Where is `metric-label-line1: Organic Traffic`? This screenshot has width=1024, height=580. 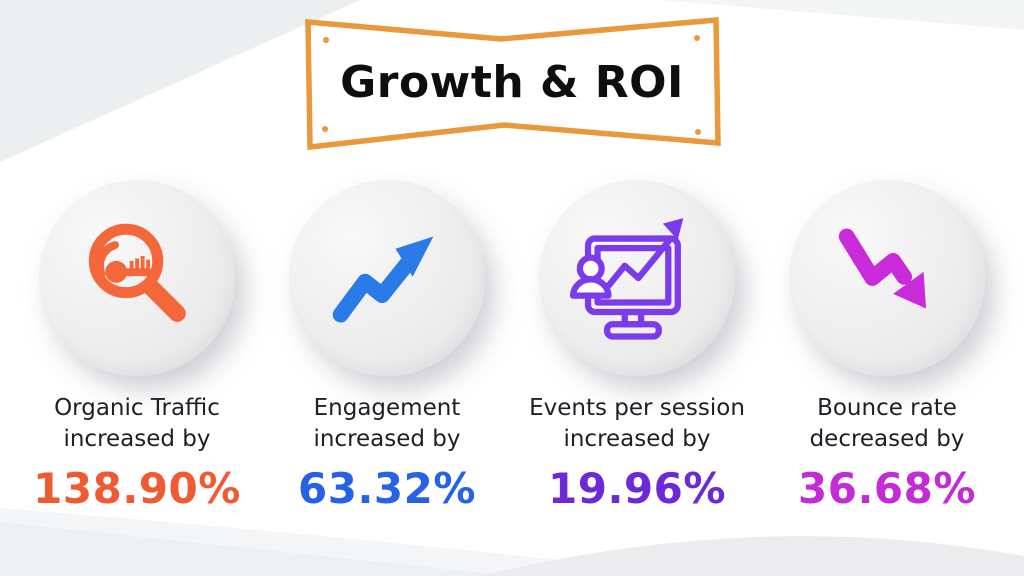 metric-label-line1: Organic Traffic is located at coordinates (137, 408).